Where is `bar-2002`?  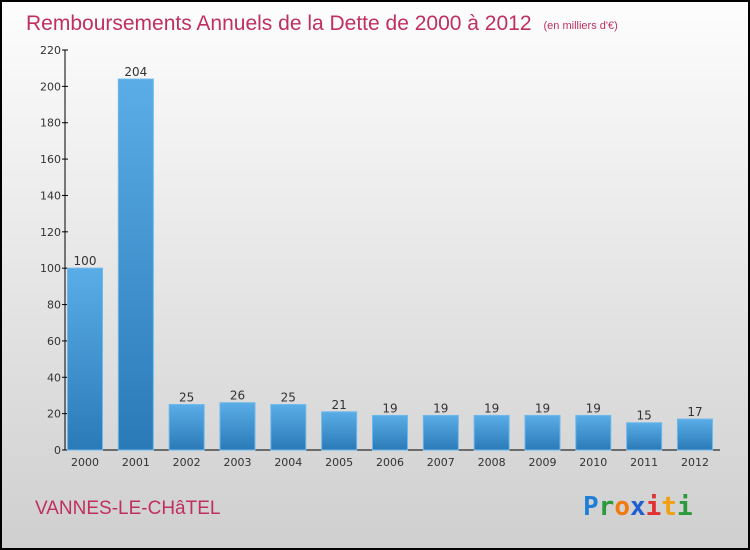 bar-2002 is located at coordinates (186, 427).